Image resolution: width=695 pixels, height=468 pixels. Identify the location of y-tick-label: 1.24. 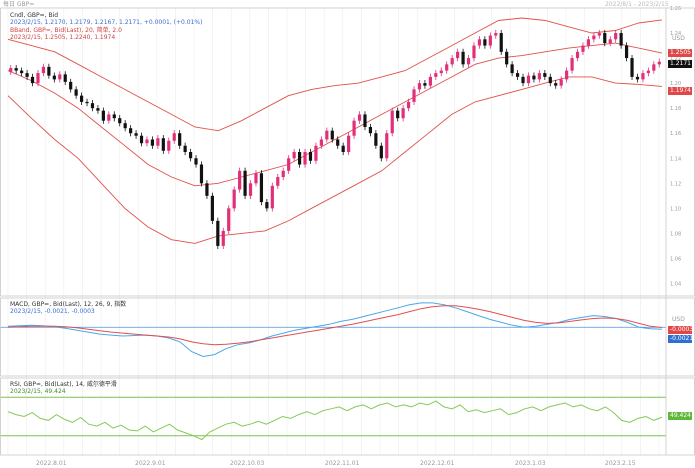
(675, 34).